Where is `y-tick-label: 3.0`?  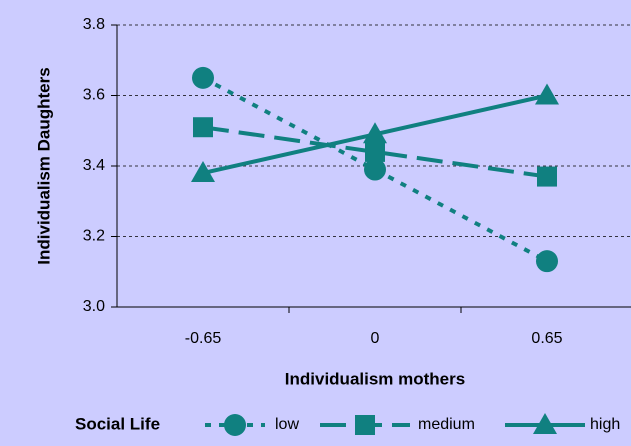 y-tick-label: 3.0 is located at coordinates (94, 306).